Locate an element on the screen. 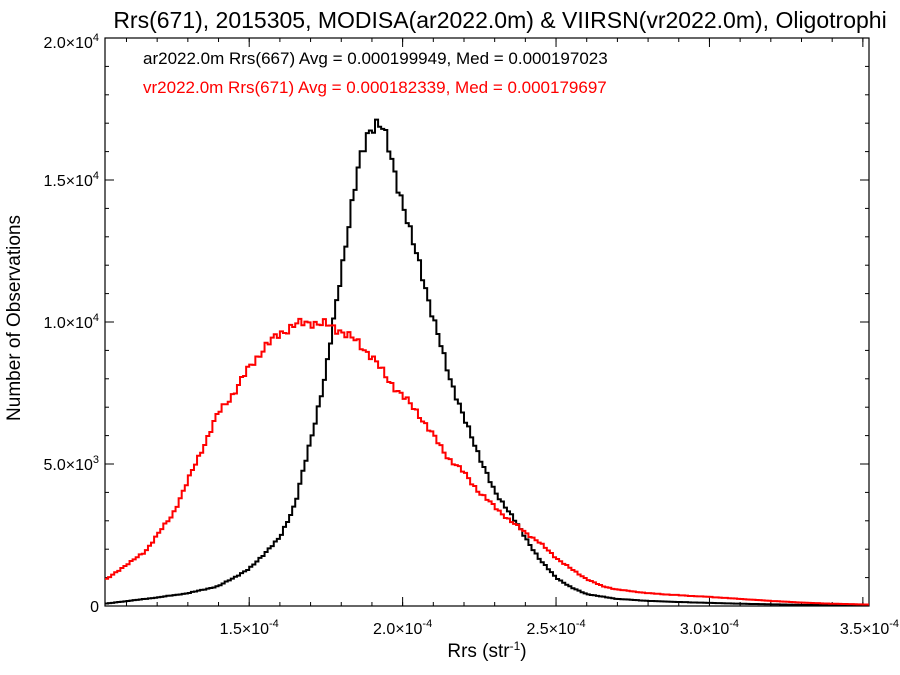  x-tick-label: 1.5×10⁻⁴ is located at coordinates (249, 628).